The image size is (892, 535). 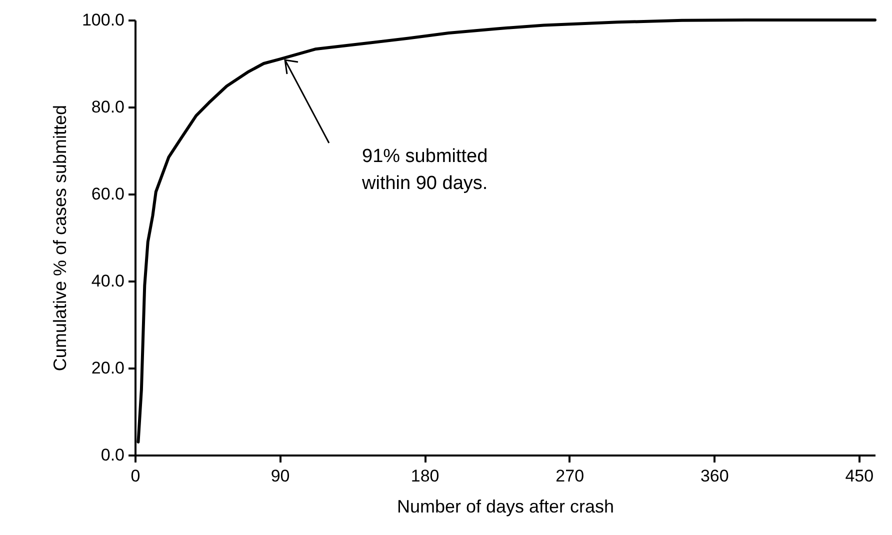 What do you see at coordinates (424, 170) in the screenshot?
I see `annotation: 91% submitted within 90 days.` at bounding box center [424, 170].